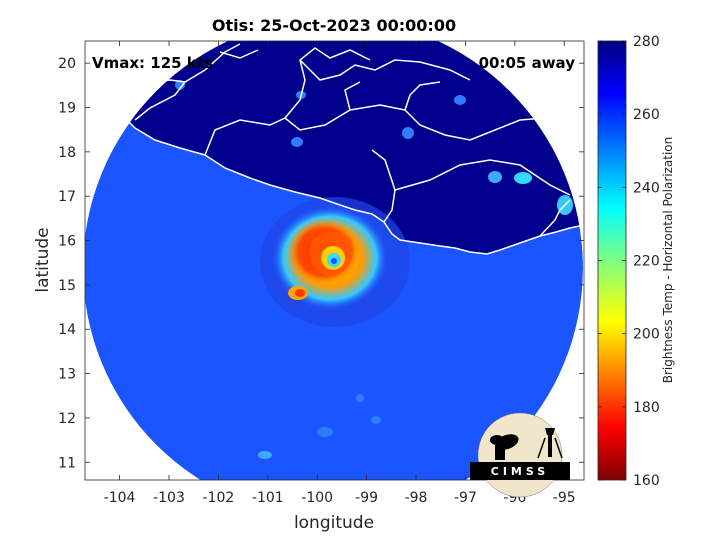 The height and width of the screenshot is (540, 720). I want to click on y-tick-label: 12, so click(67, 419).